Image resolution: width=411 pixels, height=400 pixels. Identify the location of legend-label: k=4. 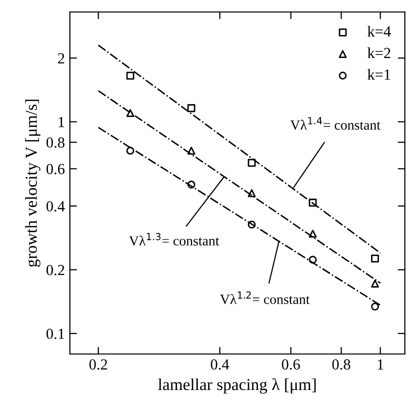
(379, 31).